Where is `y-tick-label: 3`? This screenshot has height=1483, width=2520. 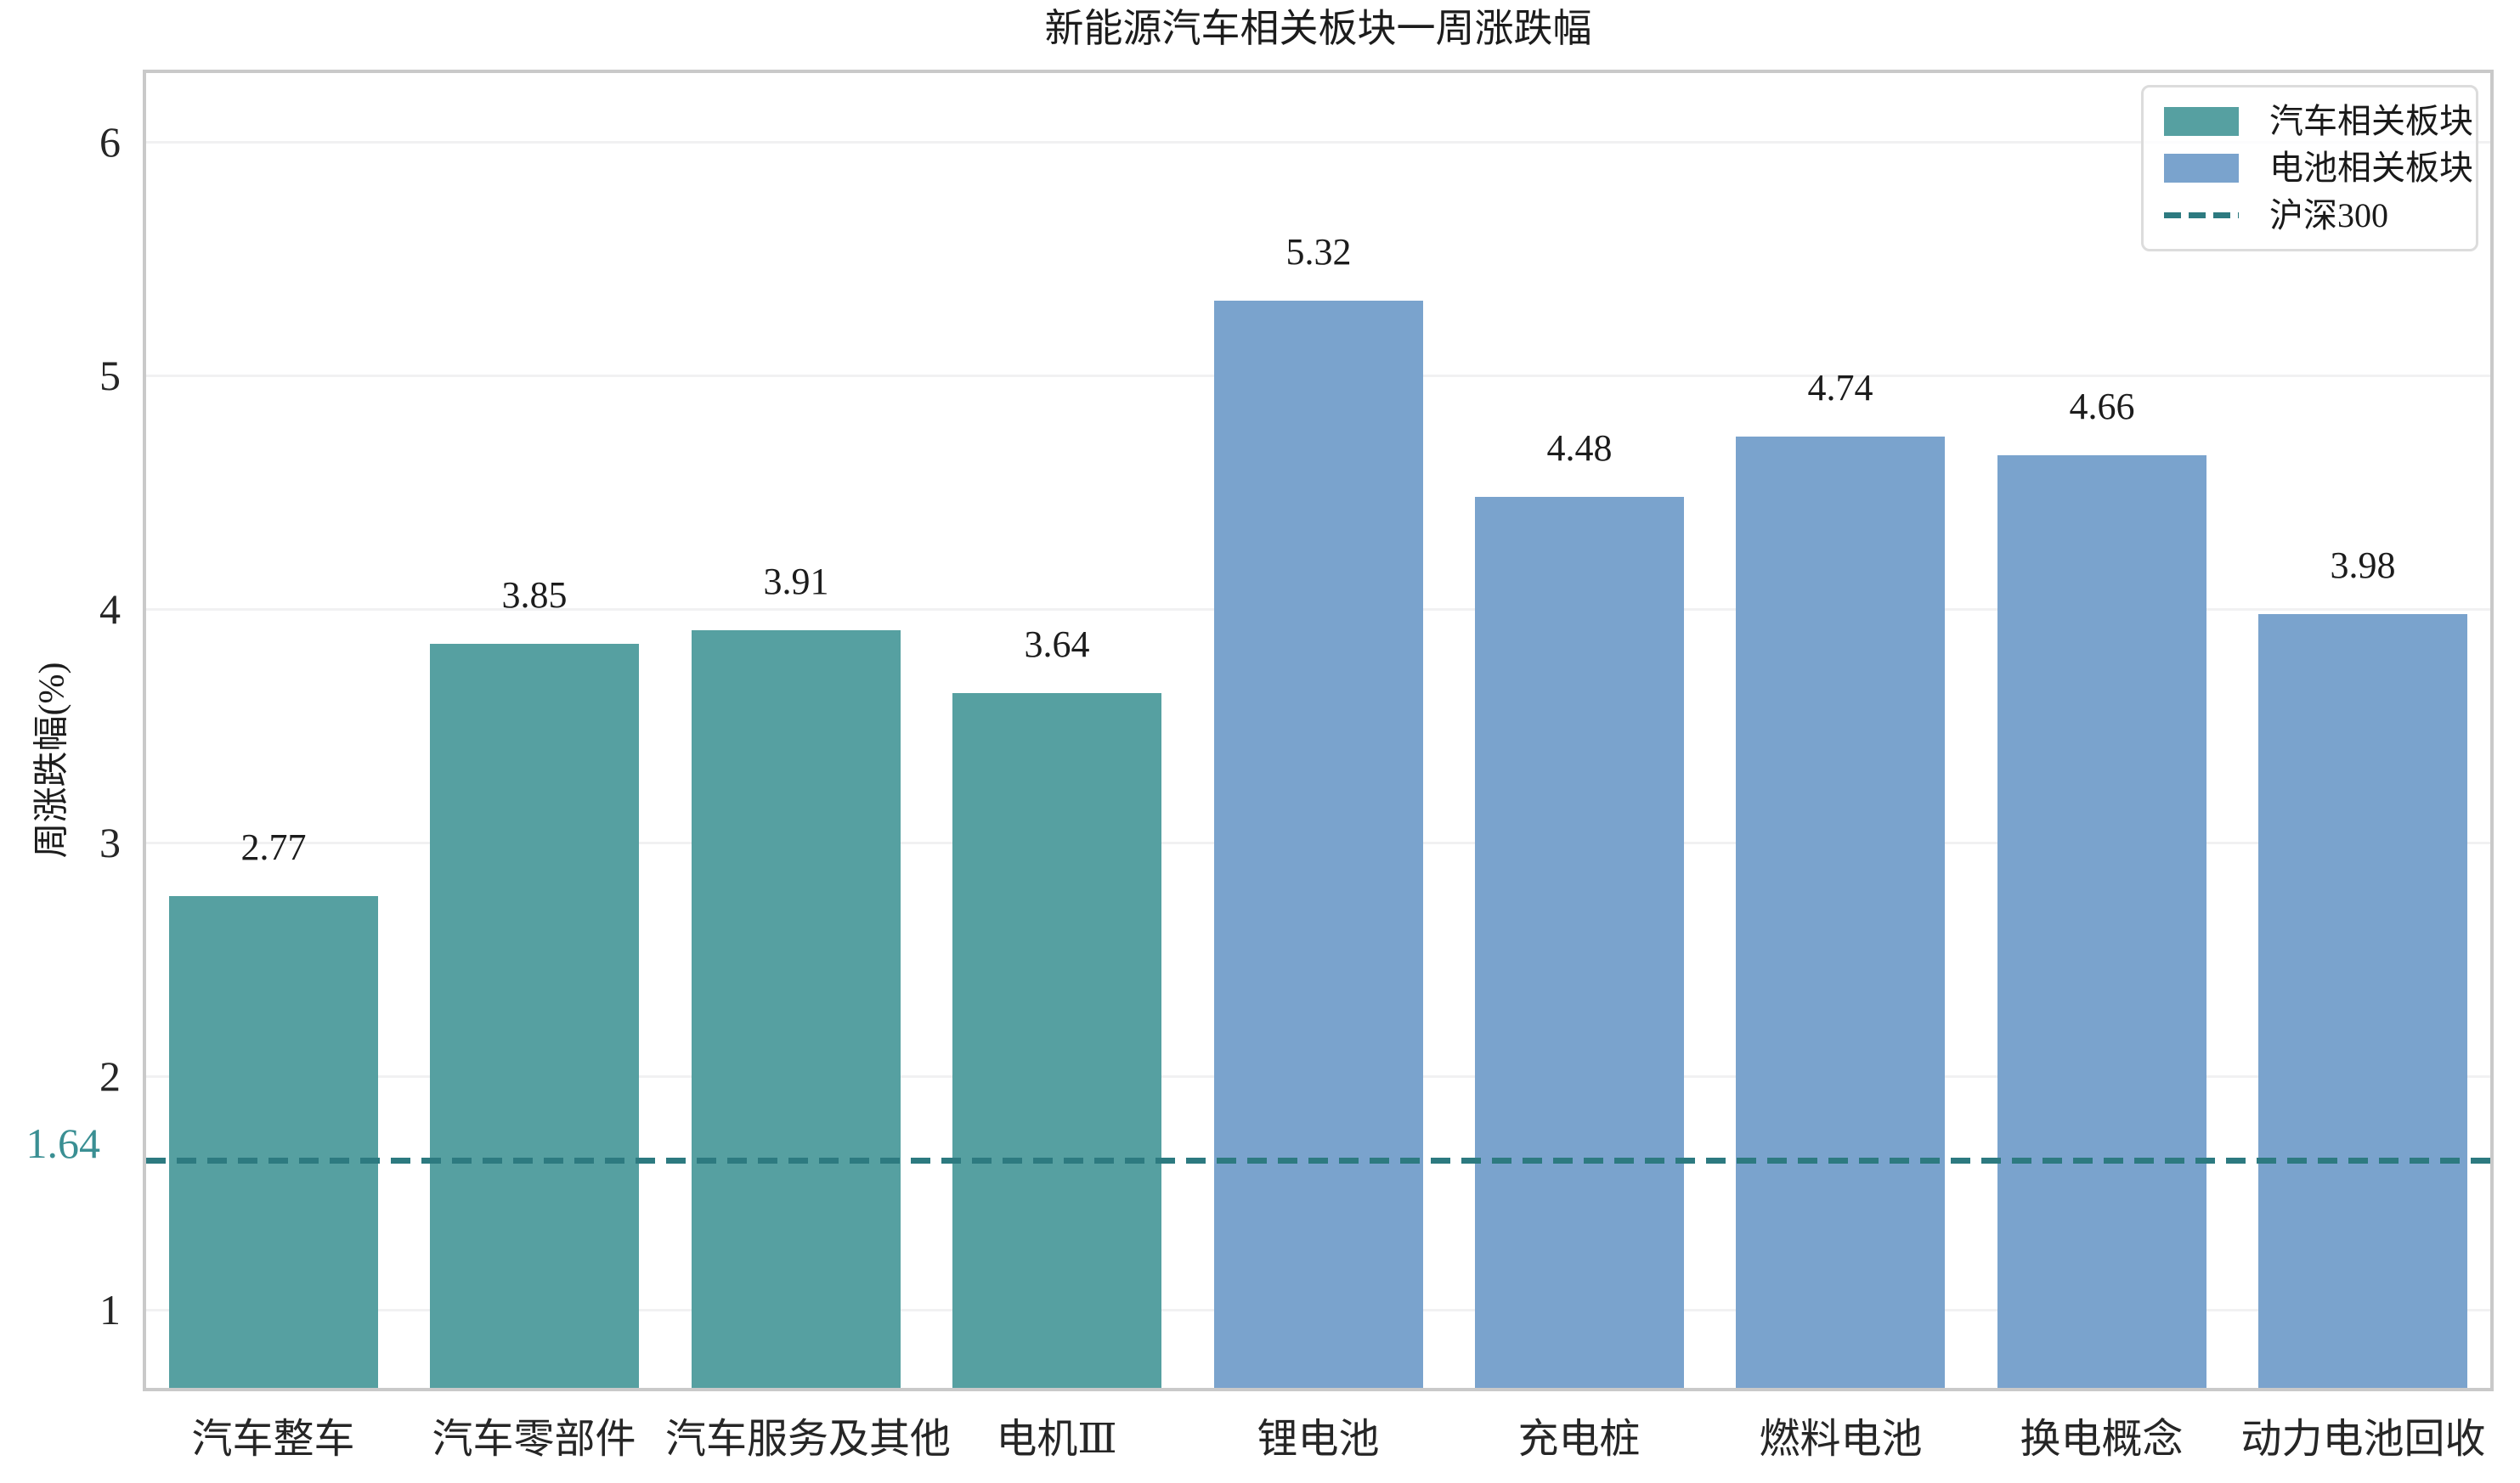 y-tick-label: 3 is located at coordinates (110, 842).